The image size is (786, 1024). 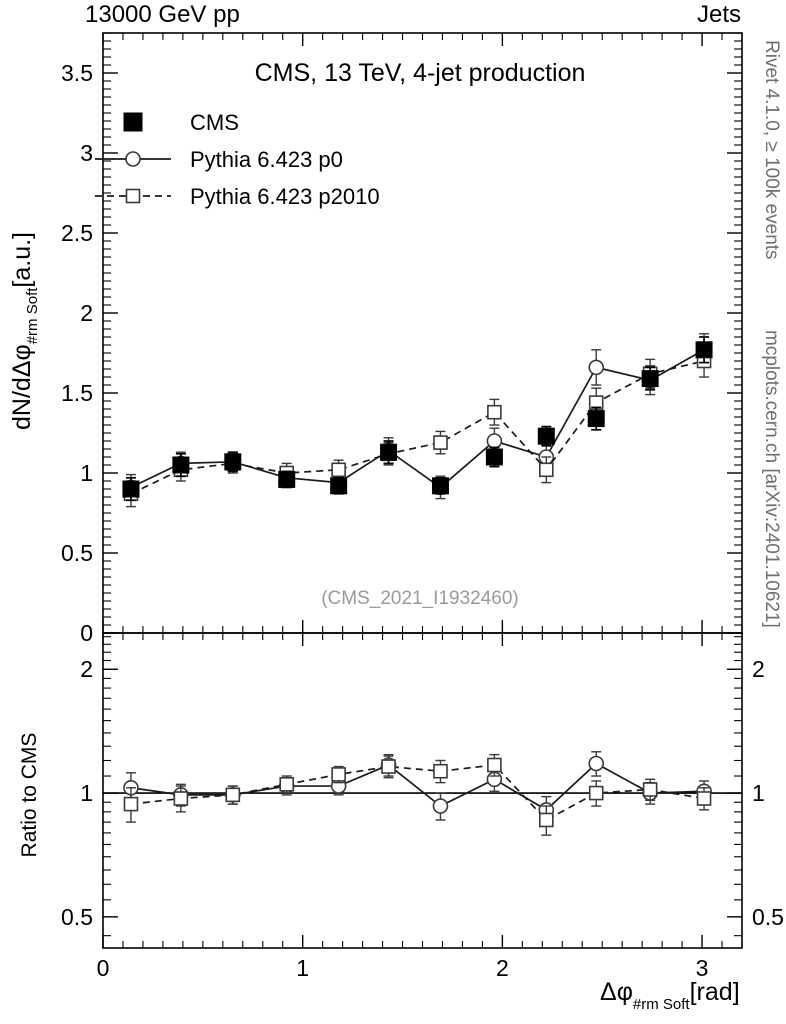 What do you see at coordinates (103, 968) in the screenshot?
I see `x-tick-label: 0` at bounding box center [103, 968].